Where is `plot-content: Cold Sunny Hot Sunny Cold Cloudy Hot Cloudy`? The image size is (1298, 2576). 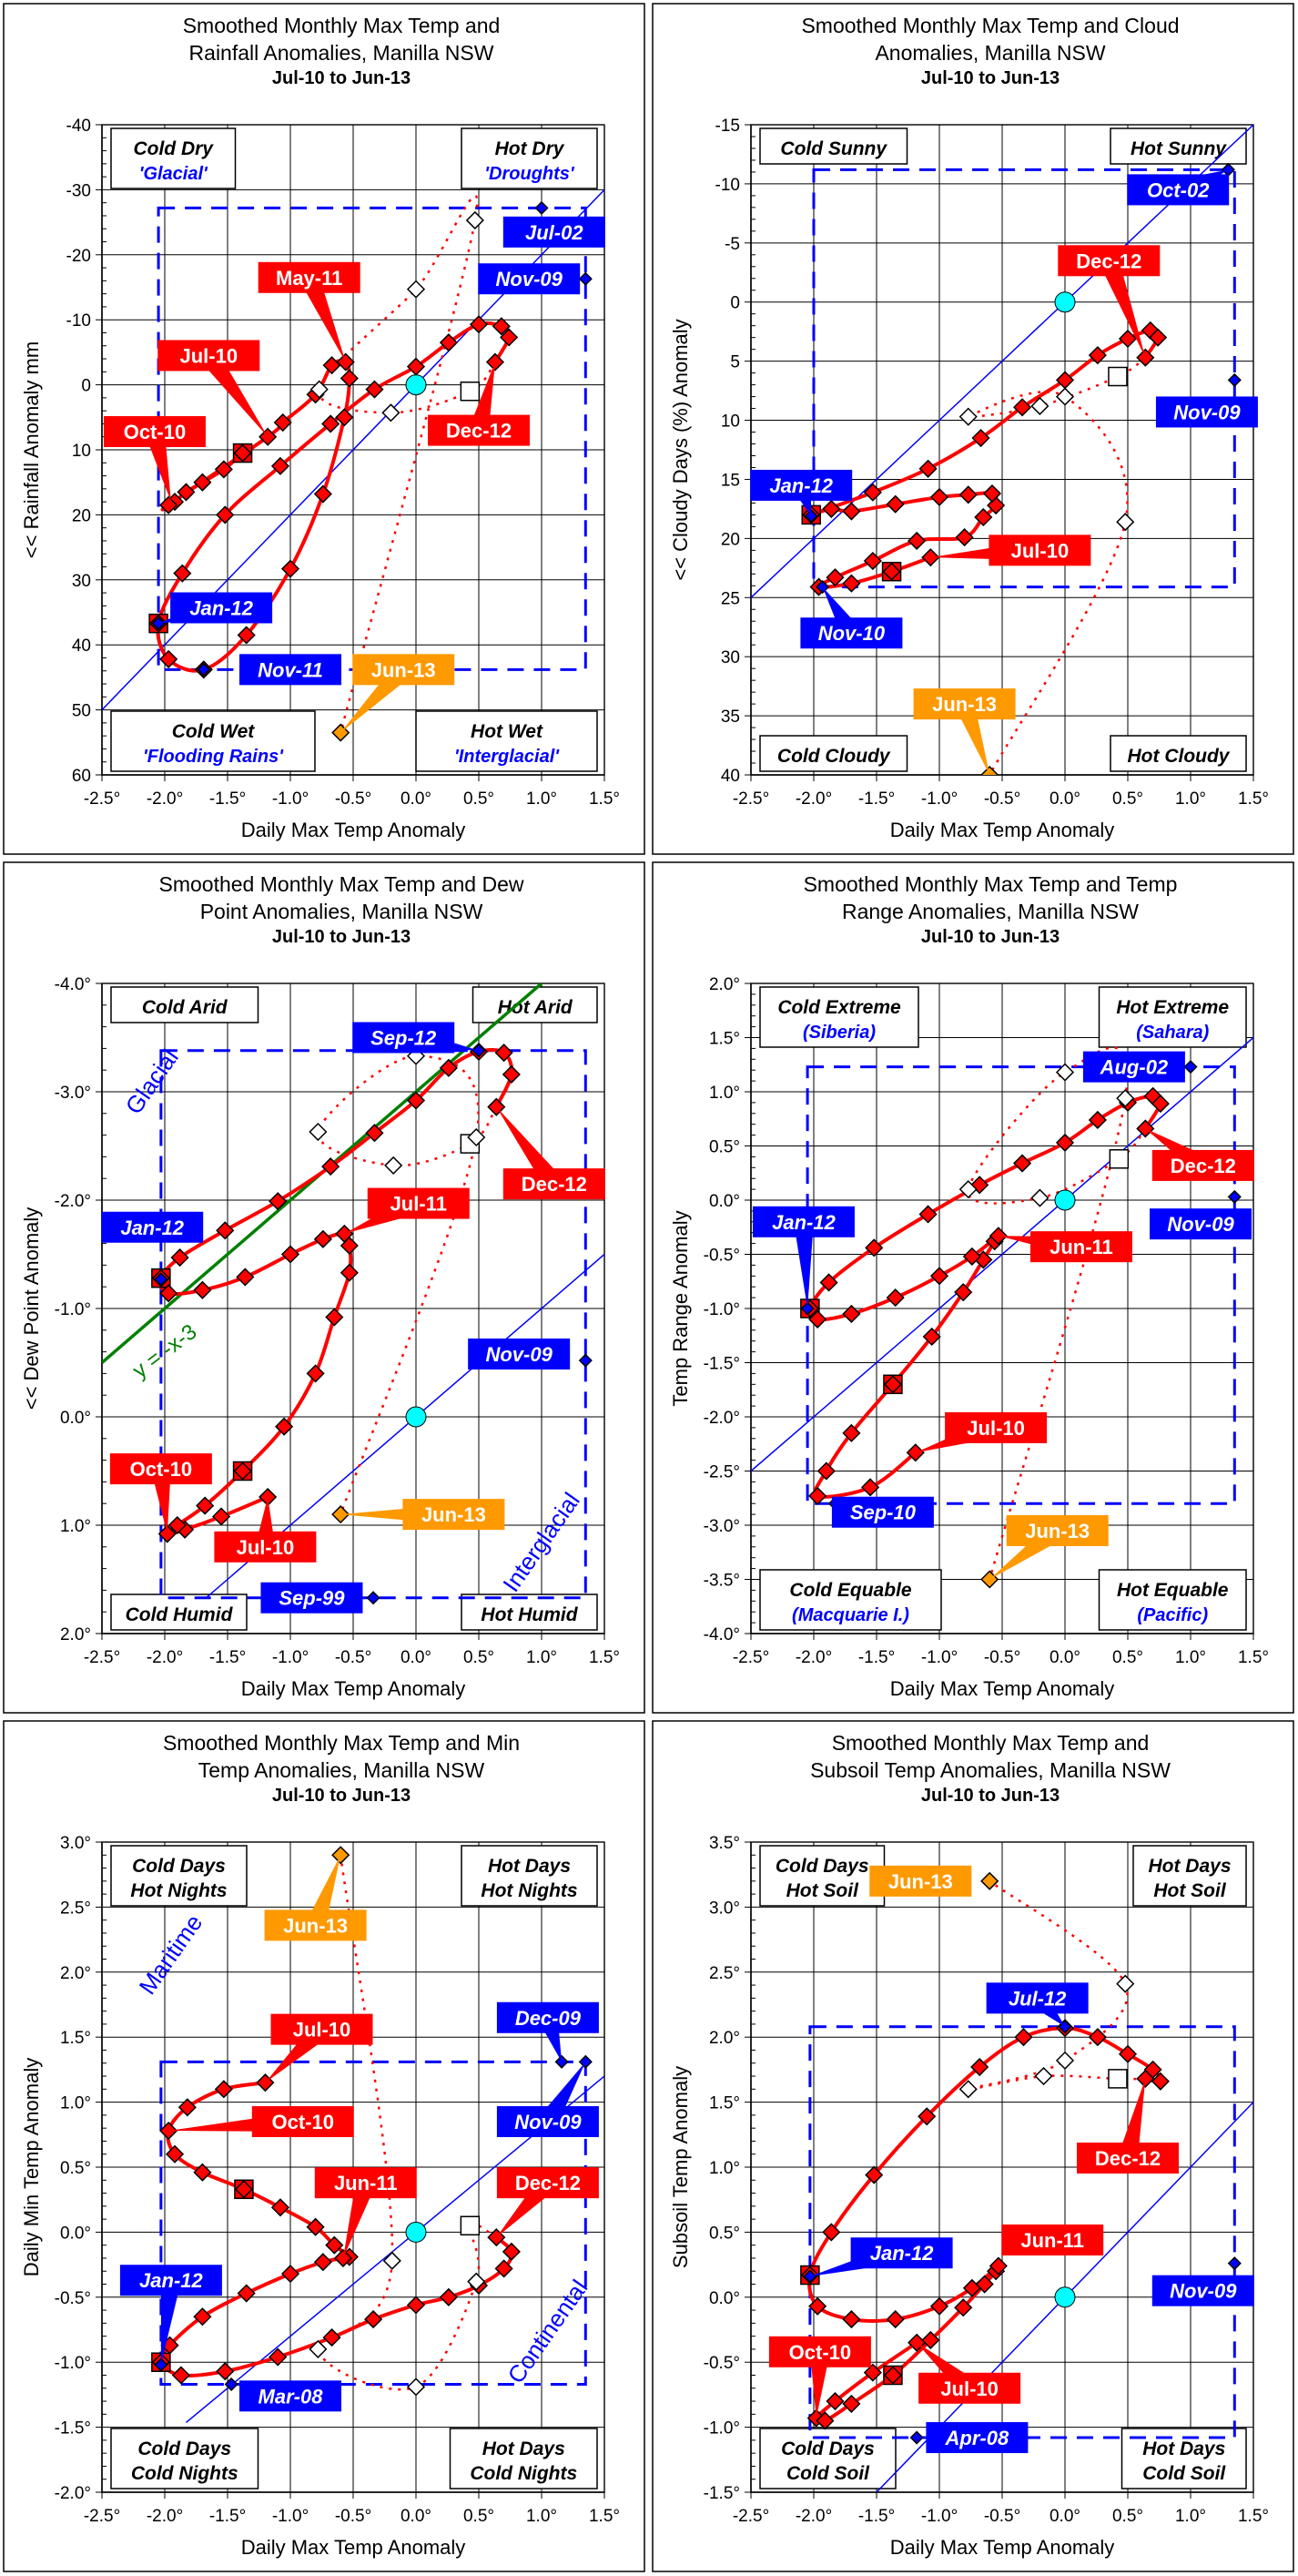
plot-content: Cold Sunny Hot Sunny Cold Cloudy Hot Cloudy is located at coordinates (1002, 450).